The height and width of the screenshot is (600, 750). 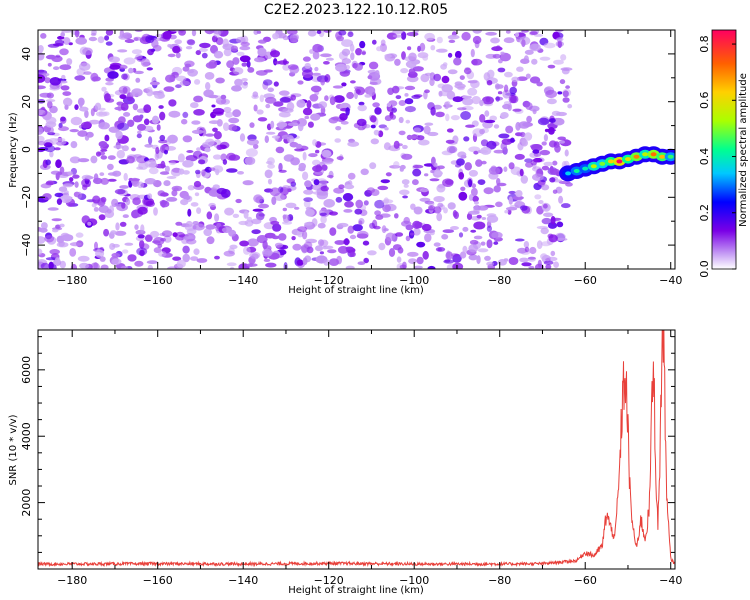 What do you see at coordinates (13, 449) in the screenshot?
I see `snr-y-label: SNR (10 * v/v)` at bounding box center [13, 449].